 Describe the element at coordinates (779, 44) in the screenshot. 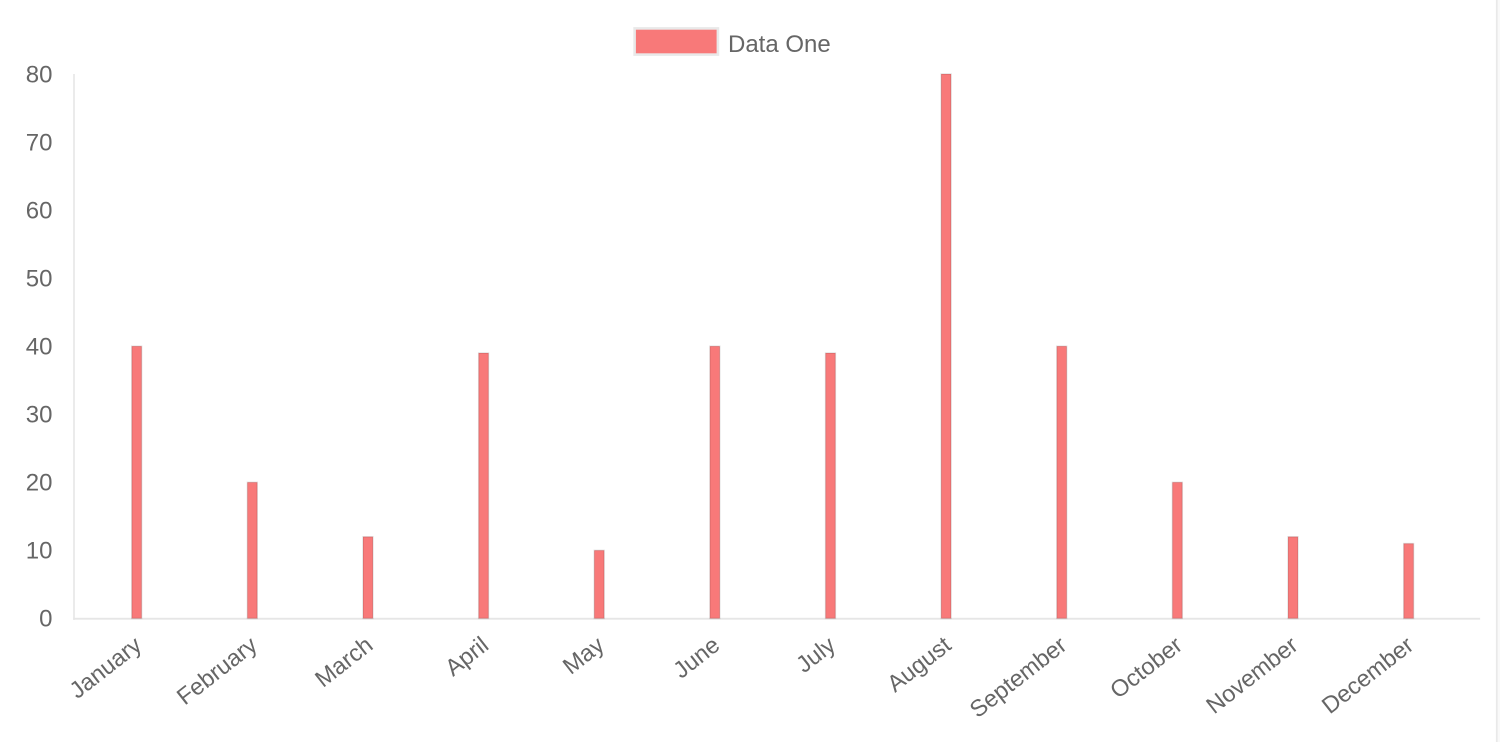

I see `svg-text: Data One` at that location.